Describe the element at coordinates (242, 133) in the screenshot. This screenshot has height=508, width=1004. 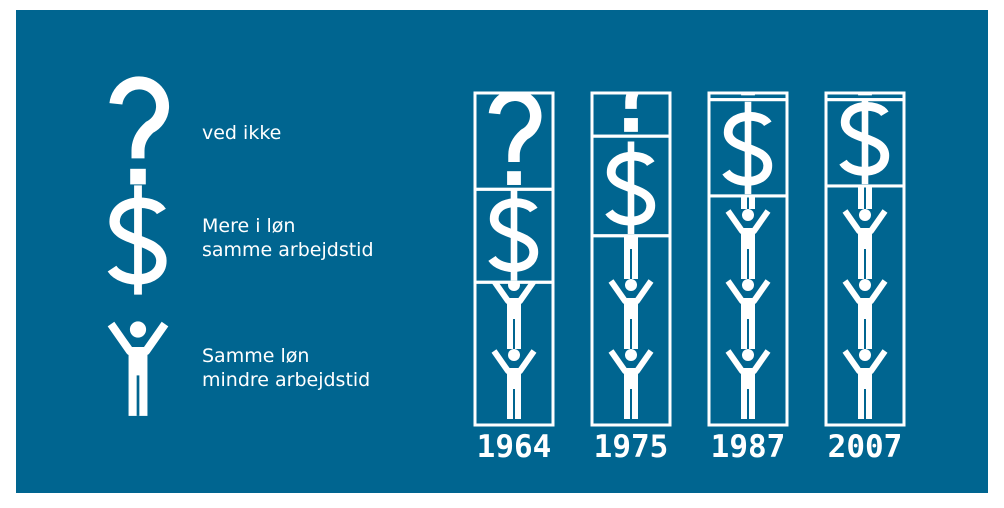
I see `legend-label: ved ikke` at that location.